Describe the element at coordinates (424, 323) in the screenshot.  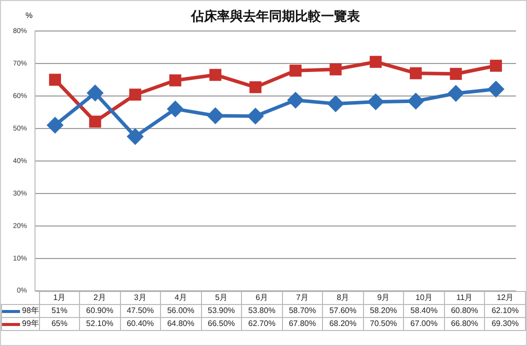
I see `data-label: 67.00%` at that location.